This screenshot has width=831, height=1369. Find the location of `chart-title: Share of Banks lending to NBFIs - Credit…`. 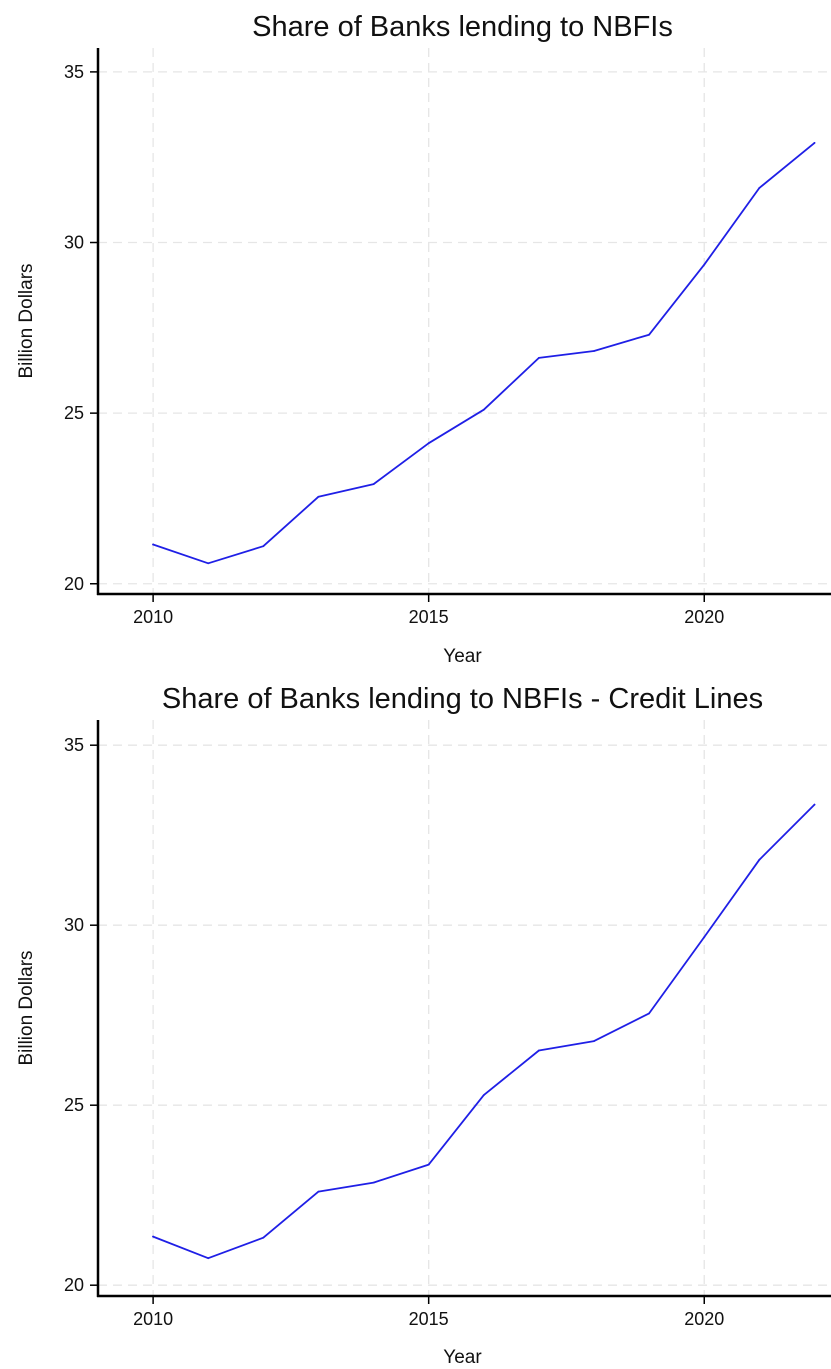

chart-title: Share of Banks lending to NBFIs - Credit… is located at coordinates (462, 699).